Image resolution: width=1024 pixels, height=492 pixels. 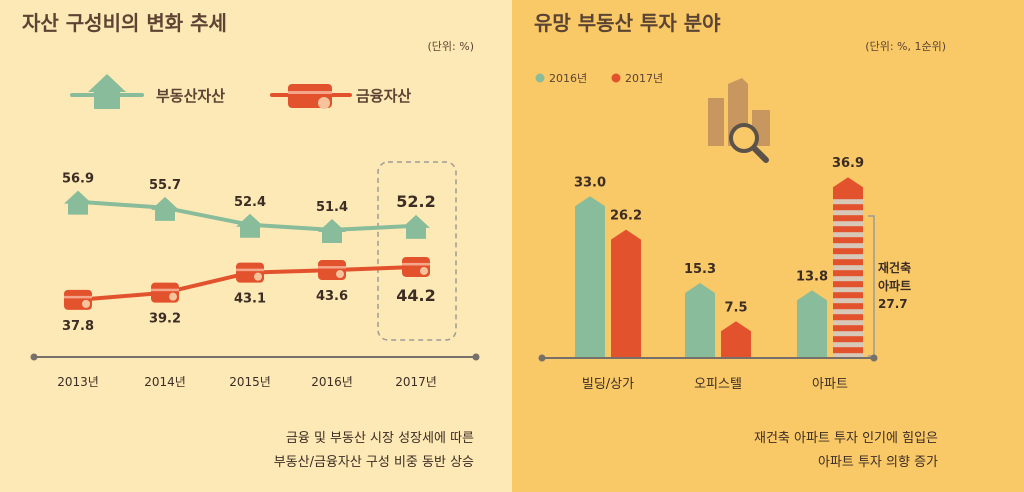 What do you see at coordinates (417, 251) in the screenshot?
I see `highlight-2017-box` at bounding box center [417, 251].